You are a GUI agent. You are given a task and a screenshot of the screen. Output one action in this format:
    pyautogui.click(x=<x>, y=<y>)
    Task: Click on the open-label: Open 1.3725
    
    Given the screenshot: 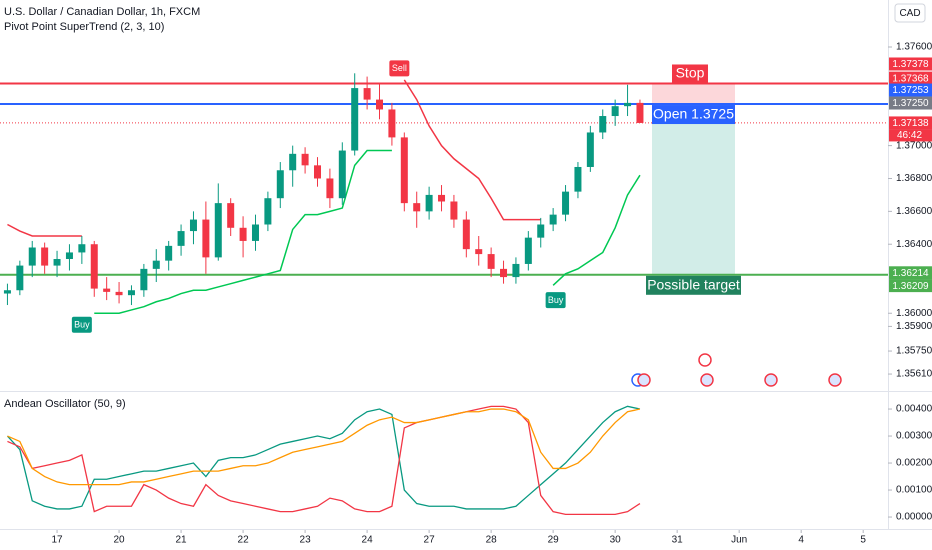 What is the action you would take?
    pyautogui.click(x=693, y=114)
    